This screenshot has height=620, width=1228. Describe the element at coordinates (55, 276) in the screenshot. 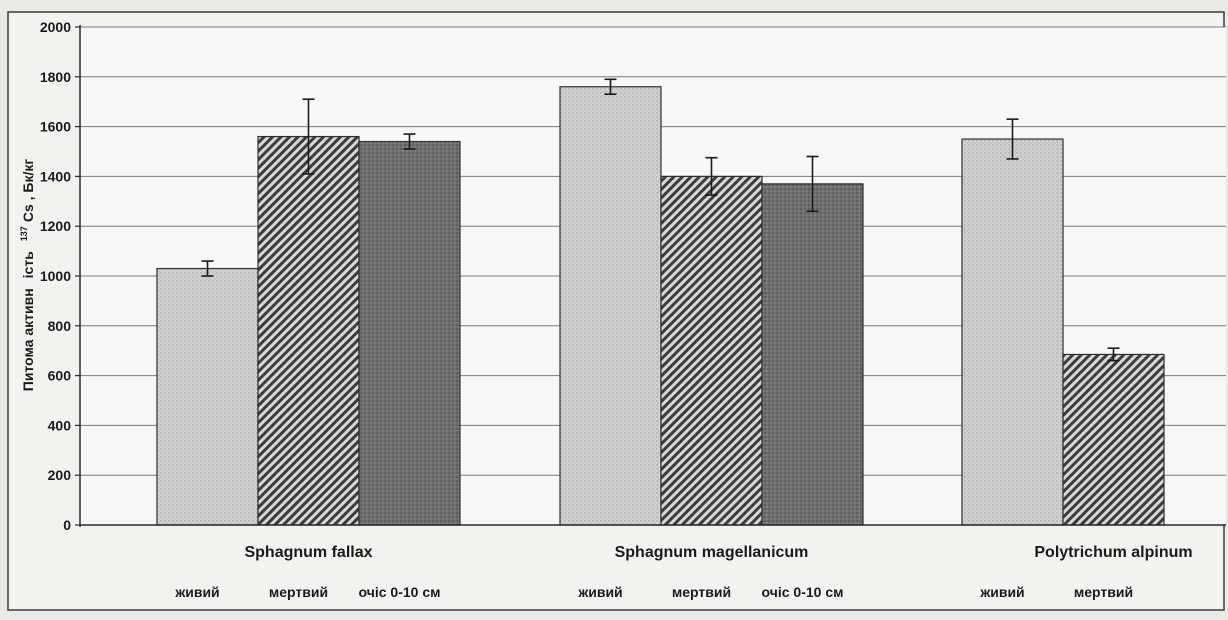

I see `y-tick-label: 1000` at that location.